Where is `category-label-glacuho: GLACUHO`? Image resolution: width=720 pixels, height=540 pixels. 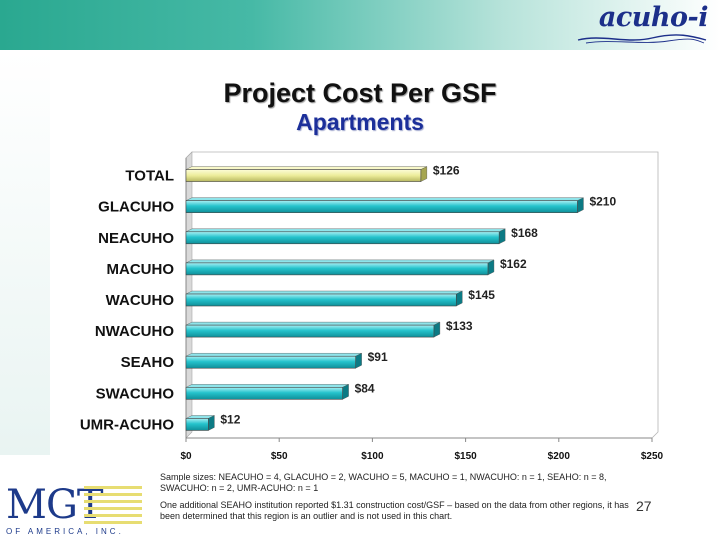 category-label-glacuho: GLACUHO is located at coordinates (136, 207).